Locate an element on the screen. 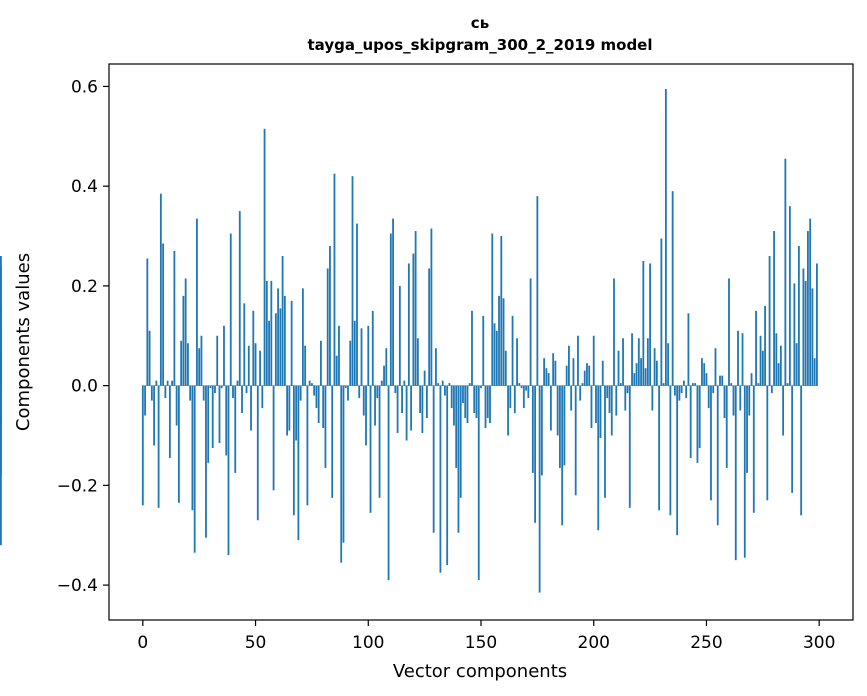  chart-title: сь is located at coordinates (480, 23).